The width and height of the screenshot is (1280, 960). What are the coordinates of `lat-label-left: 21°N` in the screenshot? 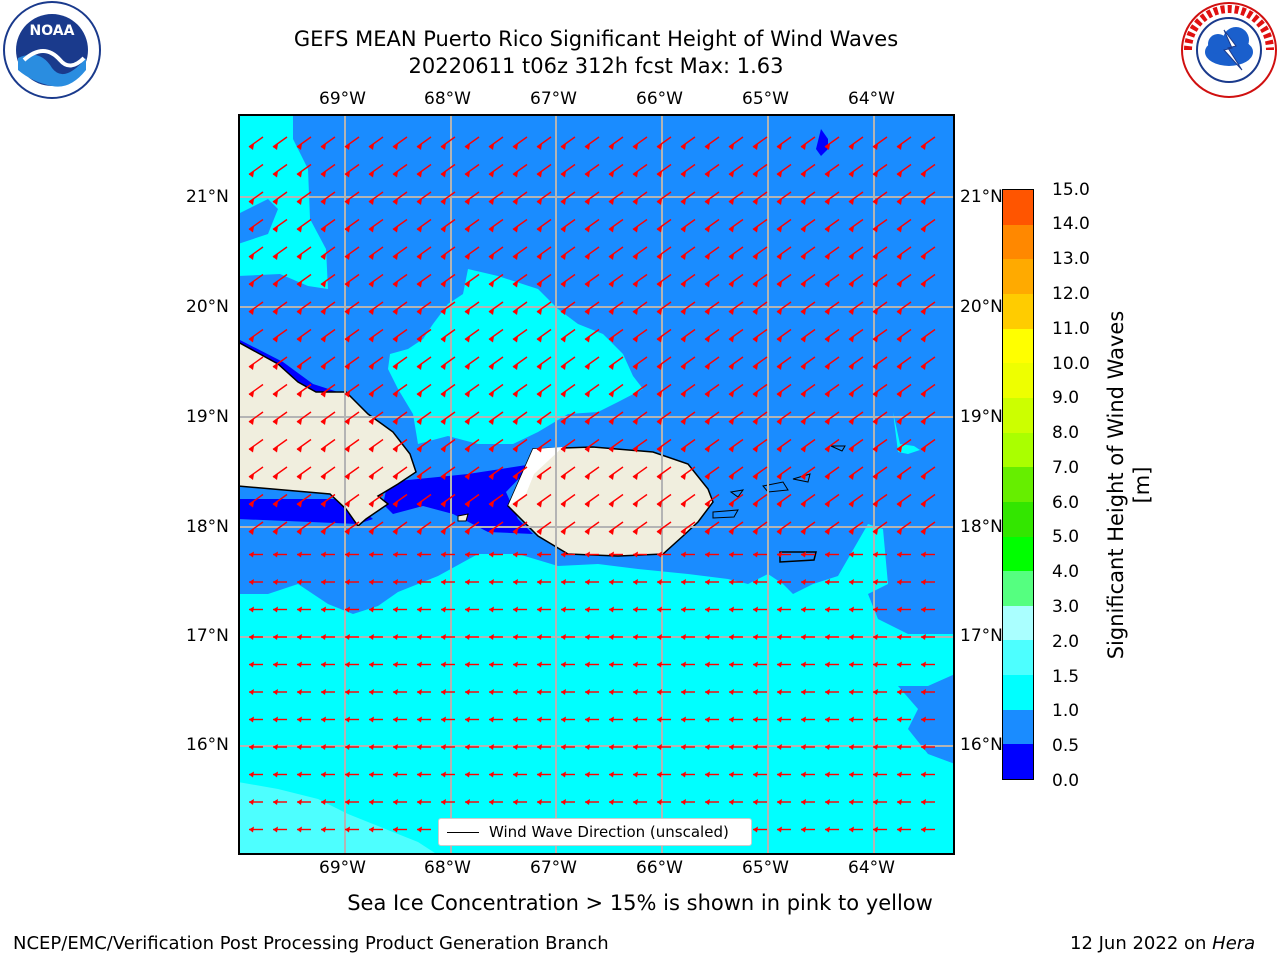 It's located at (207, 197).